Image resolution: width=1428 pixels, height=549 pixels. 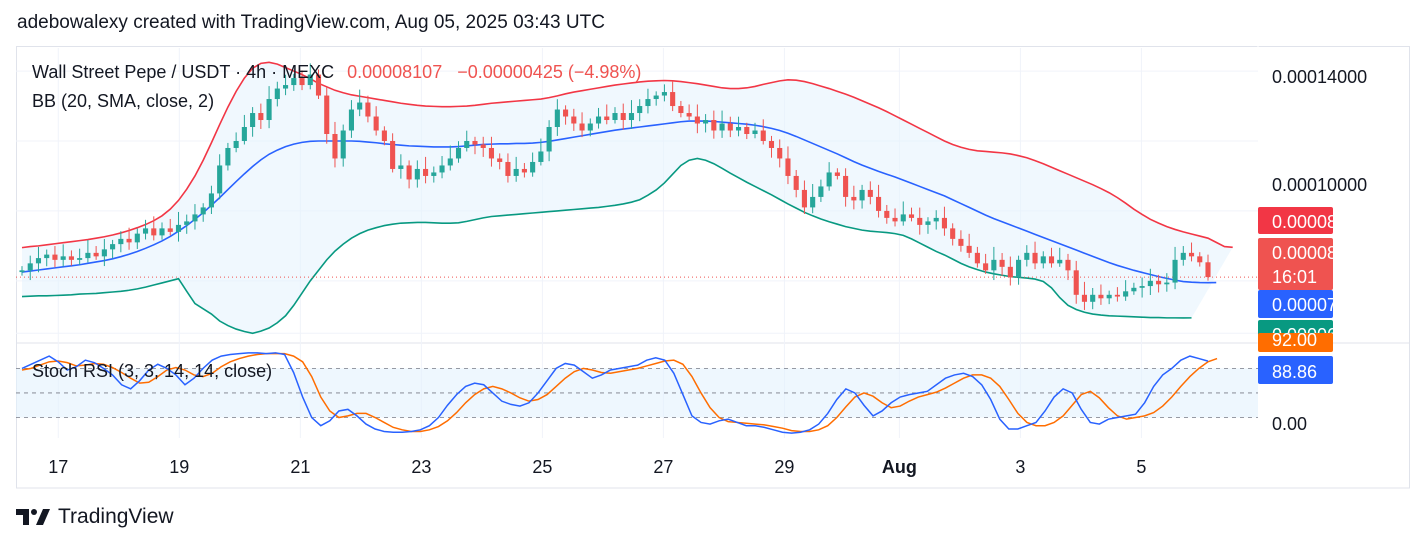 I want to click on price-label-last: 0.00008107 16:01, so click(x=1312, y=264).